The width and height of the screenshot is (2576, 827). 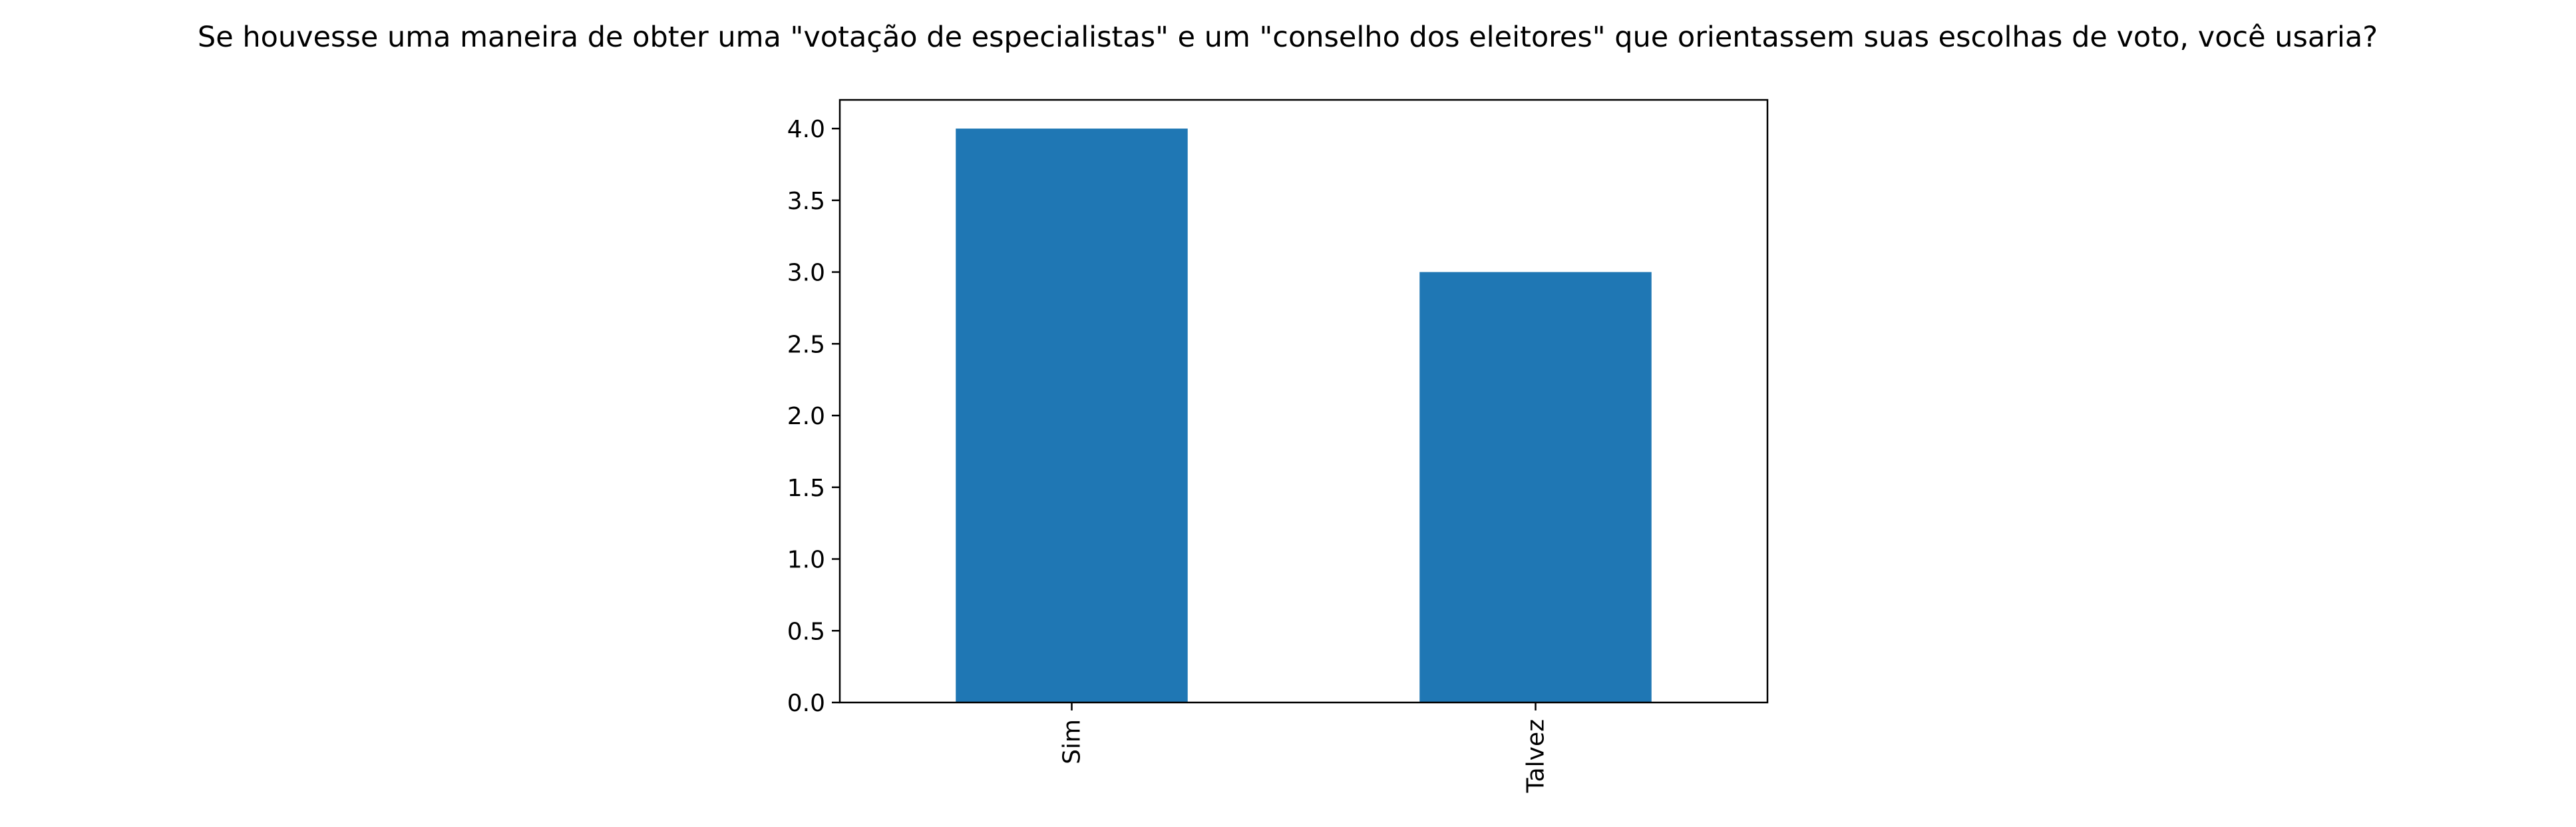 What do you see at coordinates (1536, 756) in the screenshot?
I see `x-tick-label: Talvez` at bounding box center [1536, 756].